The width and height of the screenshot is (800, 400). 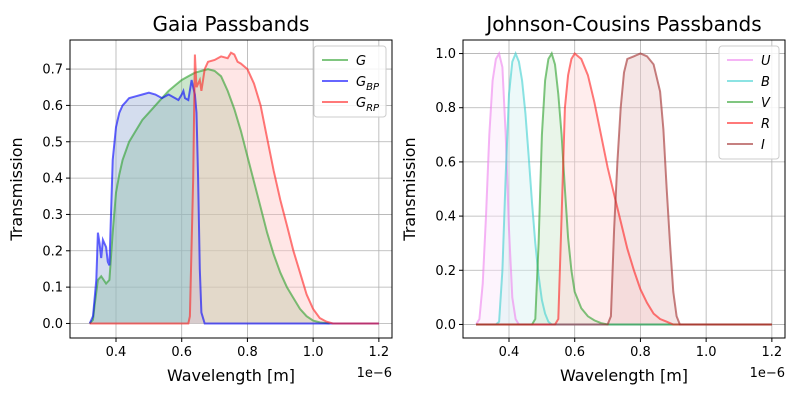 What do you see at coordinates (231, 24) in the screenshot?
I see `chart-title: Gaia Passbands` at bounding box center [231, 24].